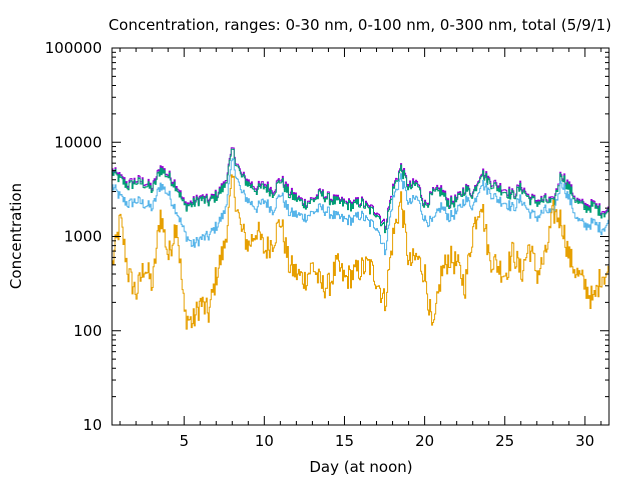 The width and height of the screenshot is (640, 480). I want to click on y-axis-label: Concentration, so click(16, 236).